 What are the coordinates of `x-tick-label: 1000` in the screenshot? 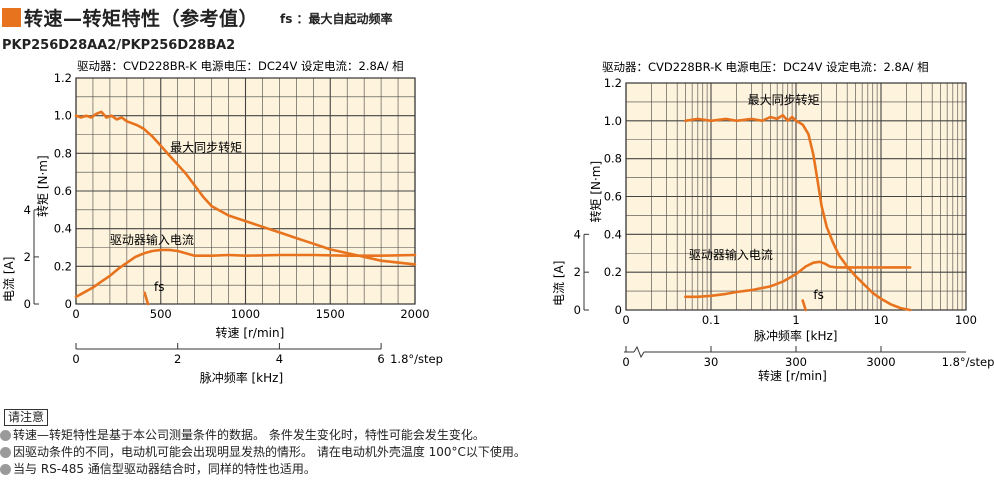 It's located at (245, 314).